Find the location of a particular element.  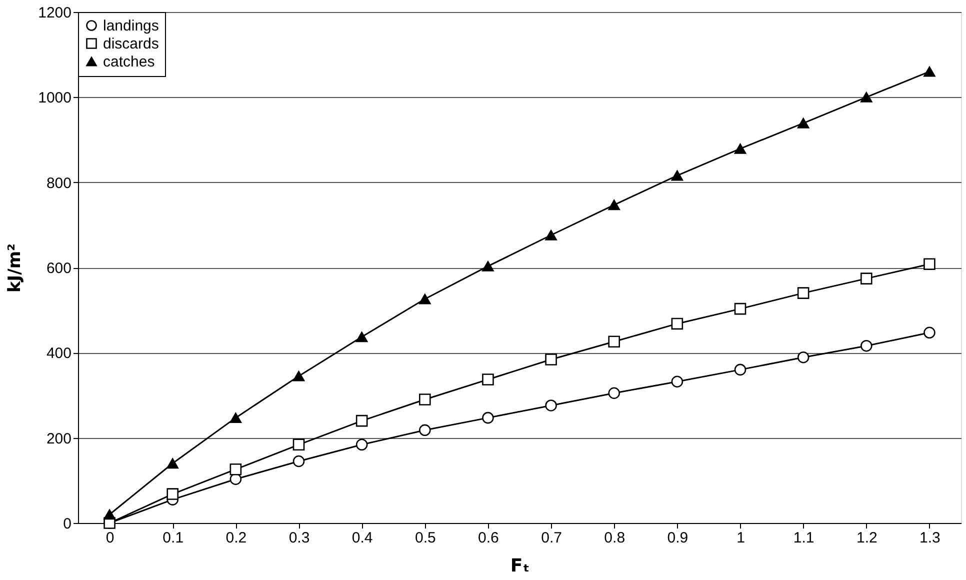

x-tick-label: 0.3 is located at coordinates (299, 538).